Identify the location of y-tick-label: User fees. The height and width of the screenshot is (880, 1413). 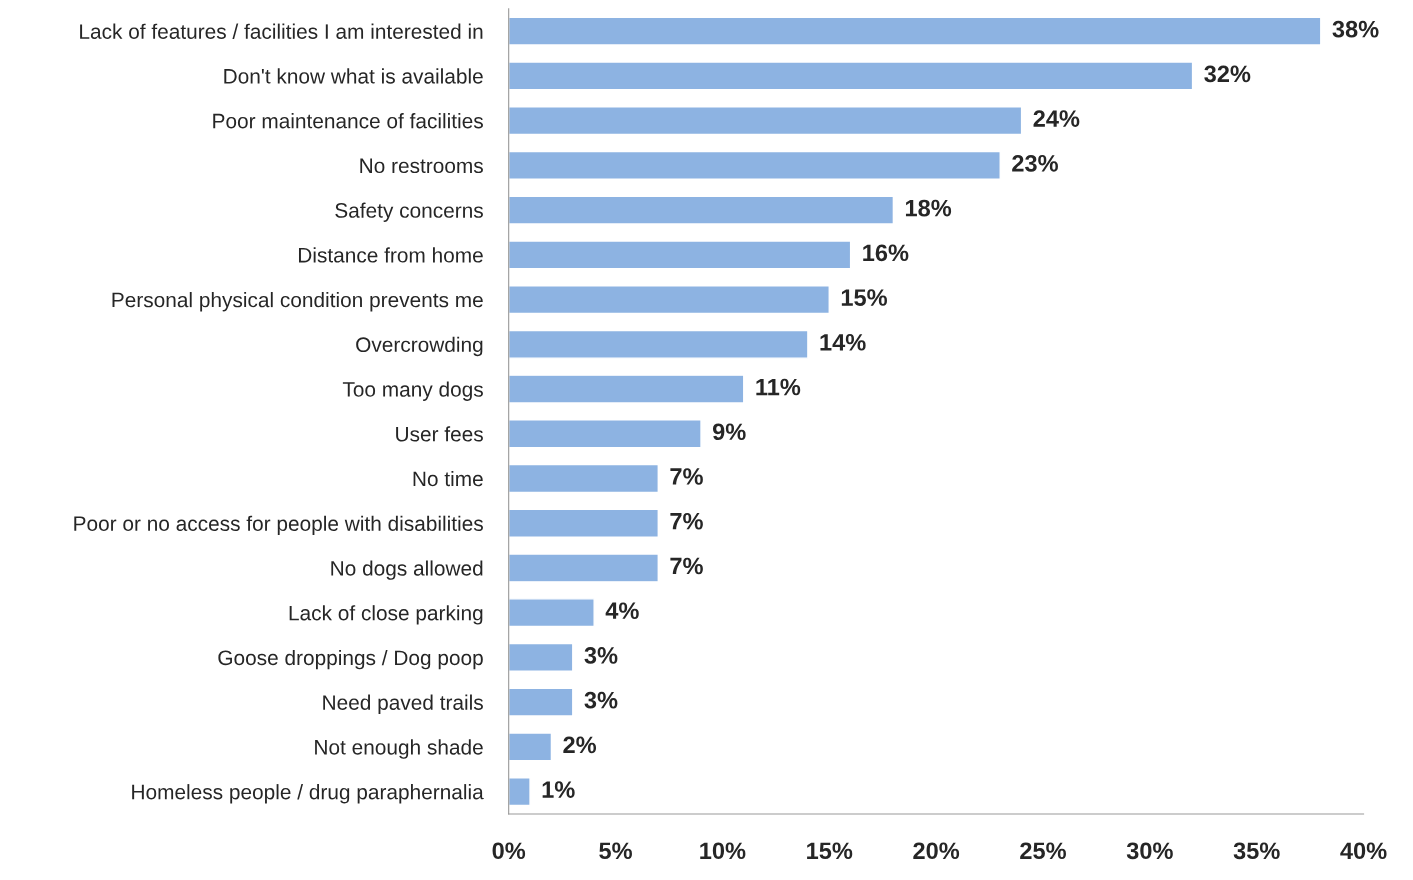
(439, 434).